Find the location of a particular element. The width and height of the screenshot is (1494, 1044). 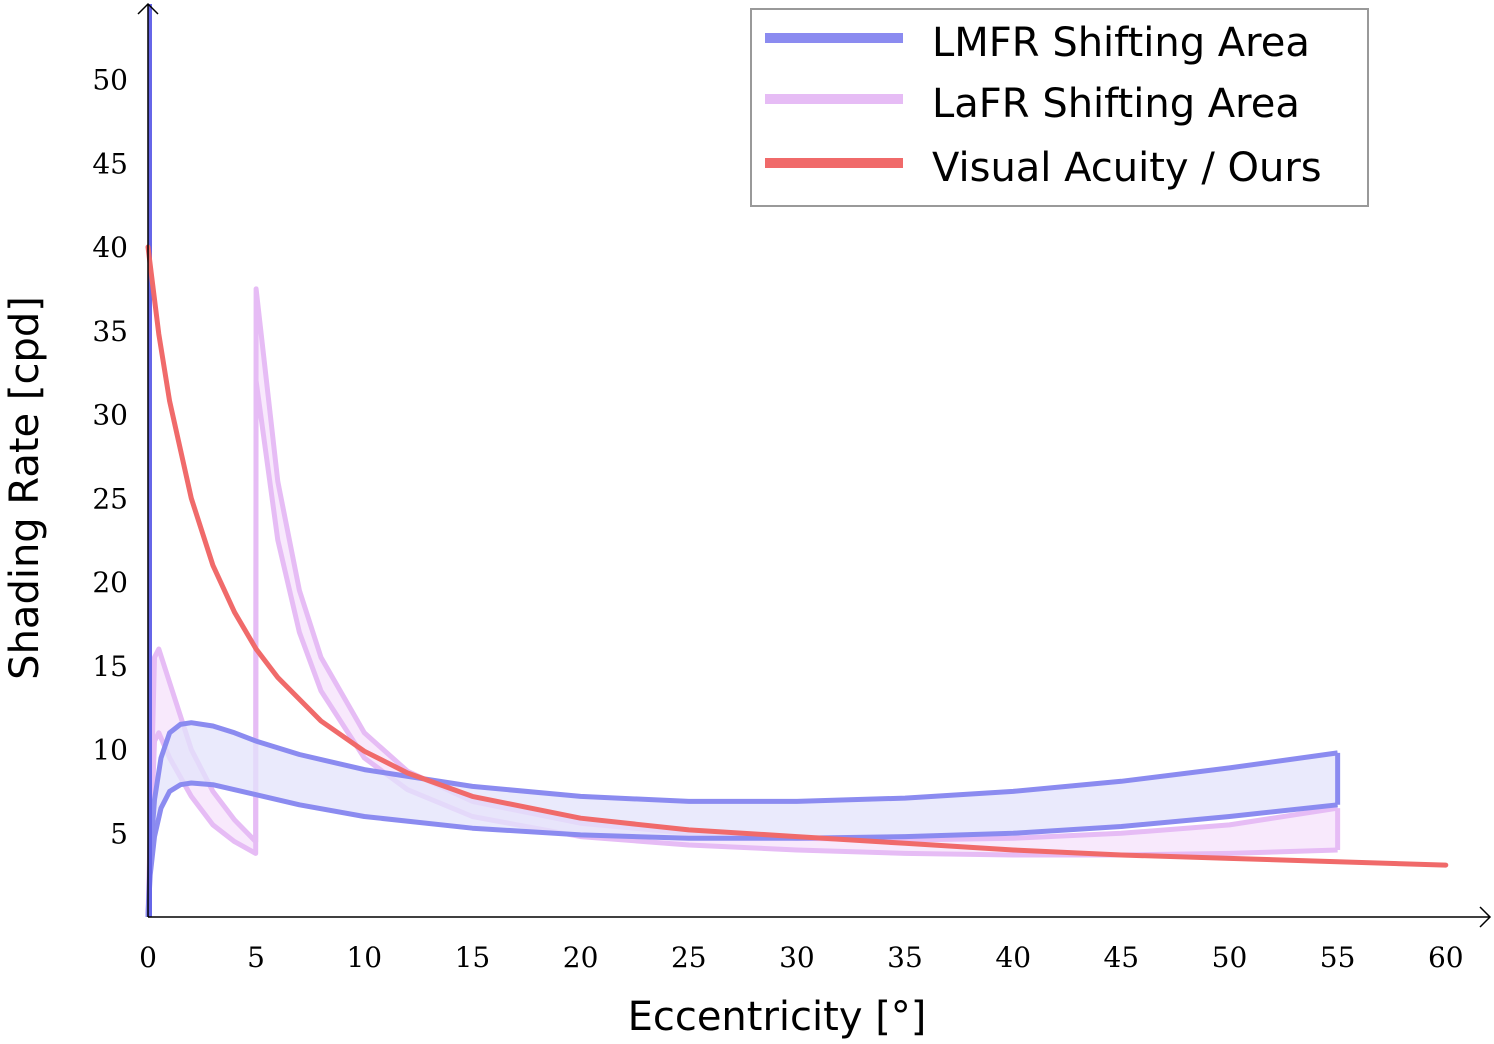

x-tick-label: 45 is located at coordinates (1121, 957).